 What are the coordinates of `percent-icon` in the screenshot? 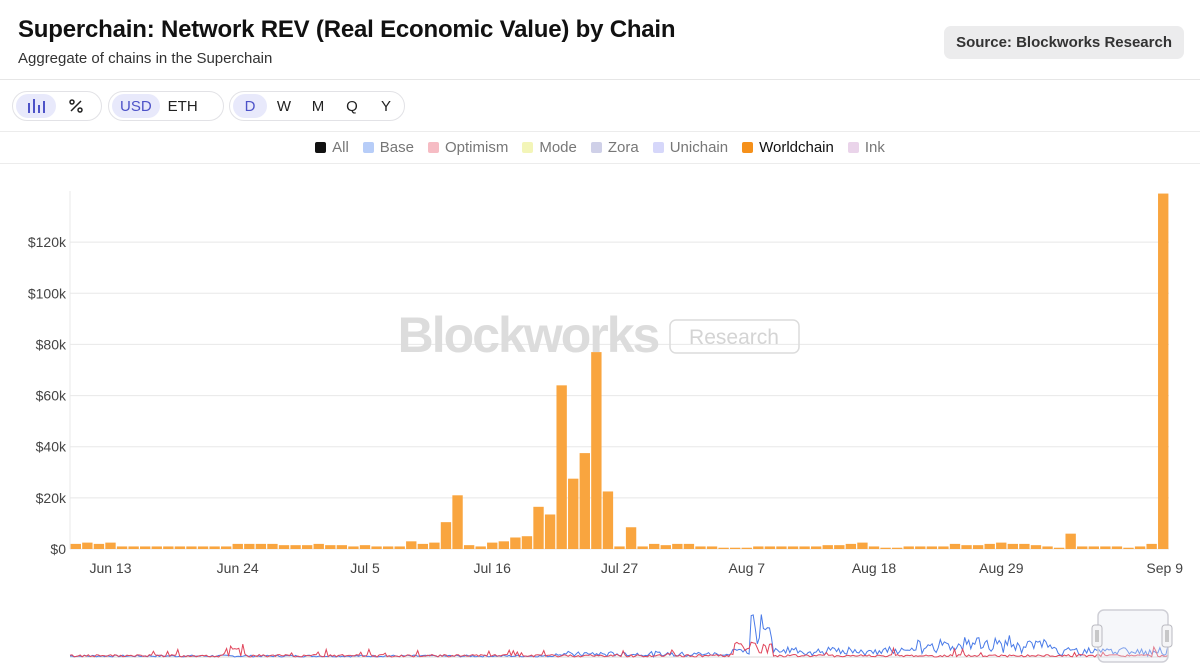 It's located at (76, 106).